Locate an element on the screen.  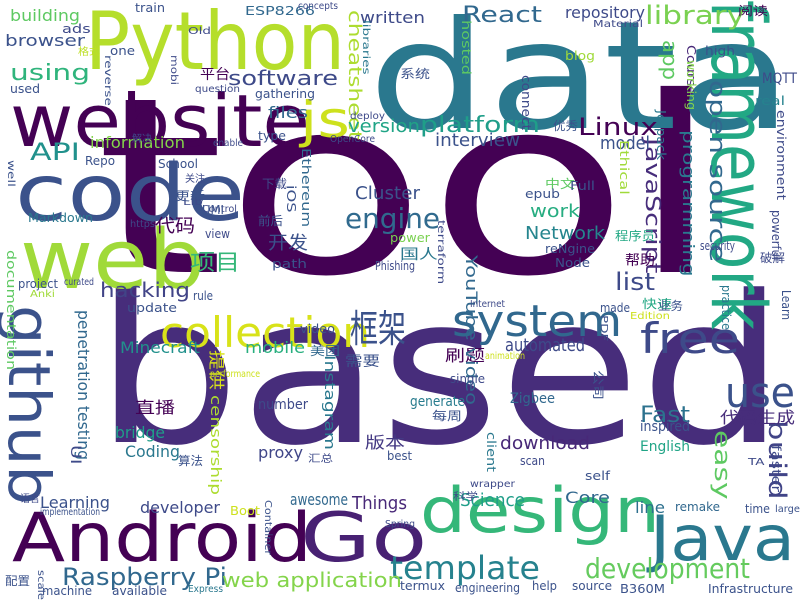
word: source is located at coordinates (592, 586).